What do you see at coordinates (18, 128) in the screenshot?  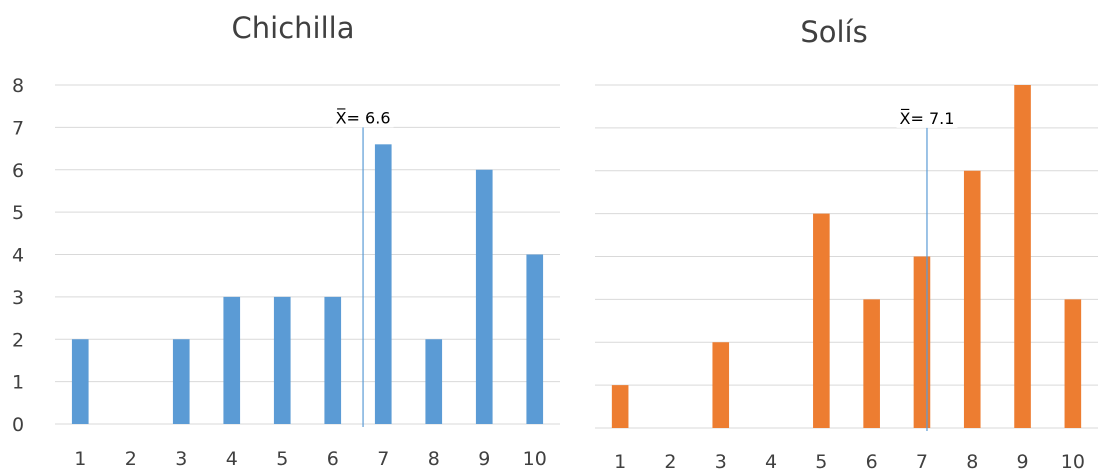 I see `y-tick-label: 7` at bounding box center [18, 128].